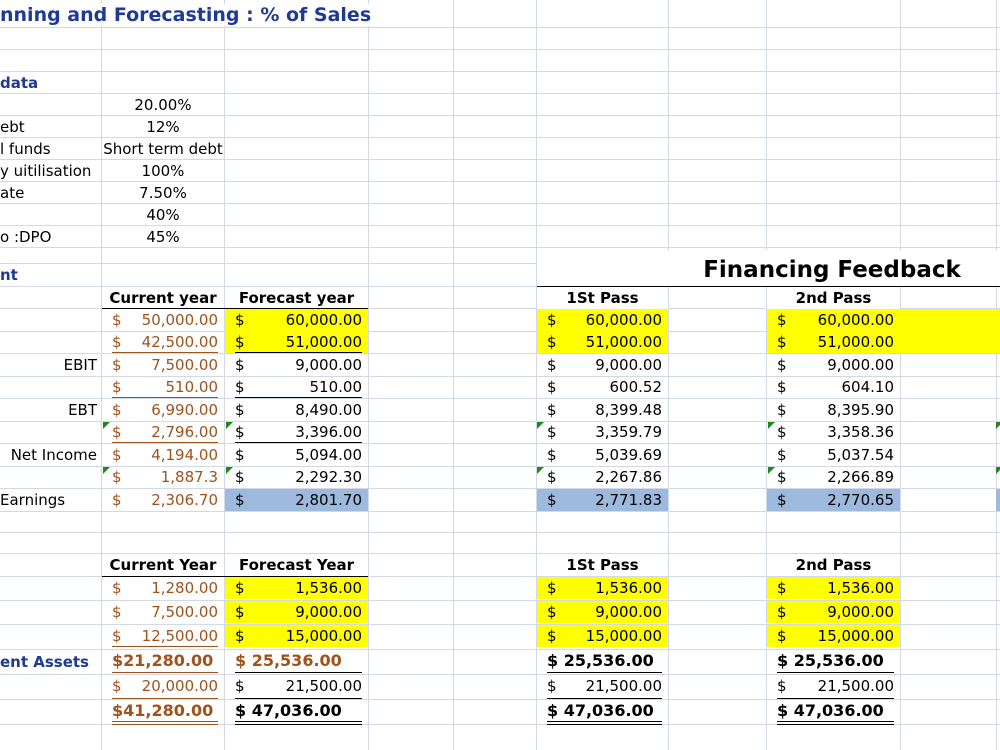  What do you see at coordinates (830, 660) in the screenshot?
I see `pass2-balance-total: $ 25,536.00` at bounding box center [830, 660].